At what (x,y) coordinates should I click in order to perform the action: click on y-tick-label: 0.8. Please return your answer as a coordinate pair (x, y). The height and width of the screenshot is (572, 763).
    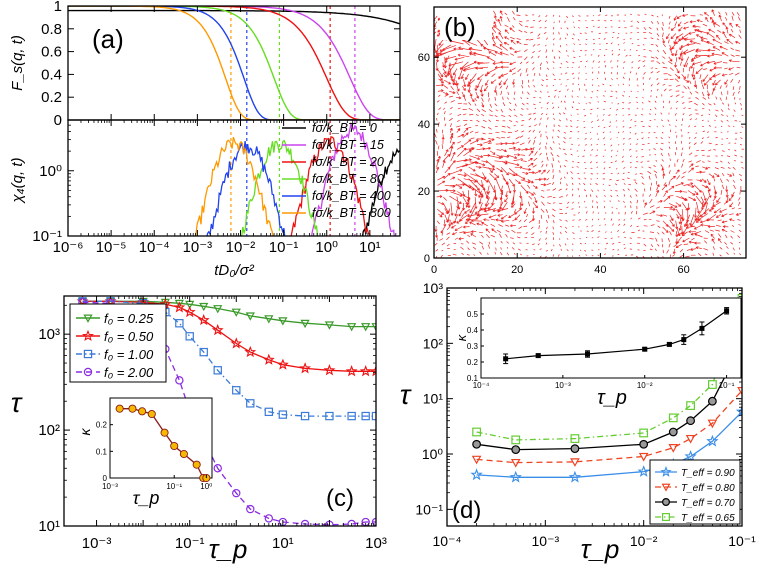
    Looking at the image, I should click on (51, 29).